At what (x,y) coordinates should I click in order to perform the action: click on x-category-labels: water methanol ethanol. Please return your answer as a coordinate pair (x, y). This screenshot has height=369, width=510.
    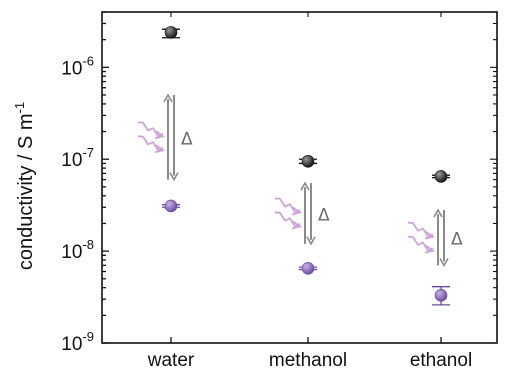
    Looking at the image, I should click on (309, 359).